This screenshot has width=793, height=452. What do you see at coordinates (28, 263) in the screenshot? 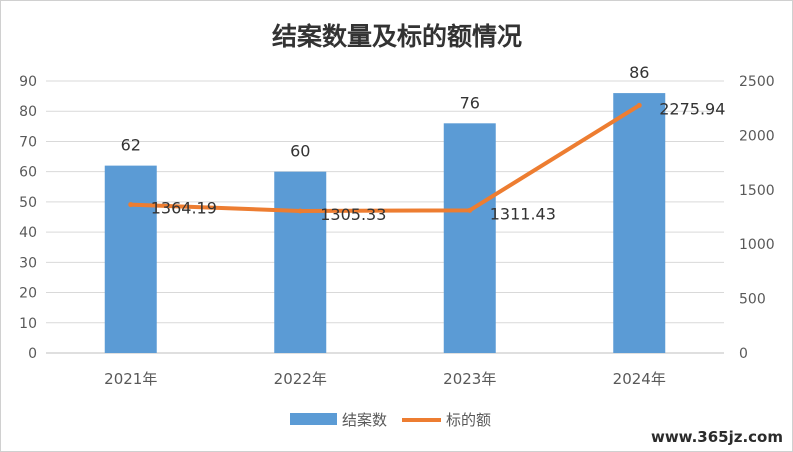
I see `left-tick-label: 30` at bounding box center [28, 263].